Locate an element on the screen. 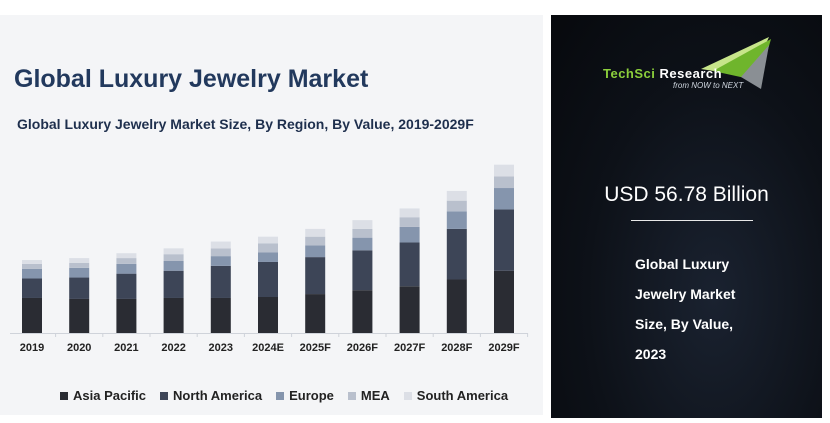 The width and height of the screenshot is (830, 423). description-line: 2023 is located at coordinates (651, 354).